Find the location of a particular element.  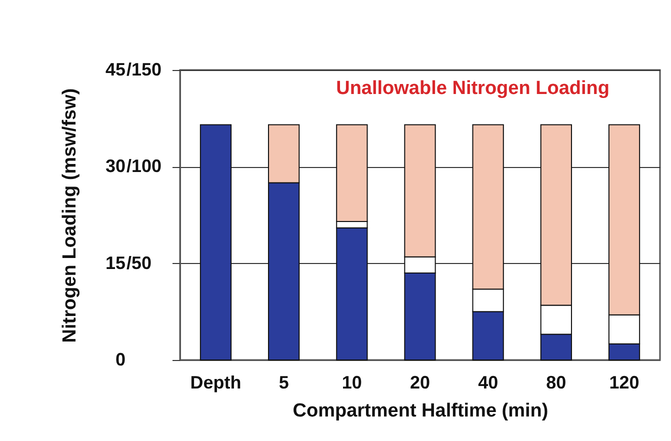

y-tick-label: 30 is located at coordinates (115, 166).